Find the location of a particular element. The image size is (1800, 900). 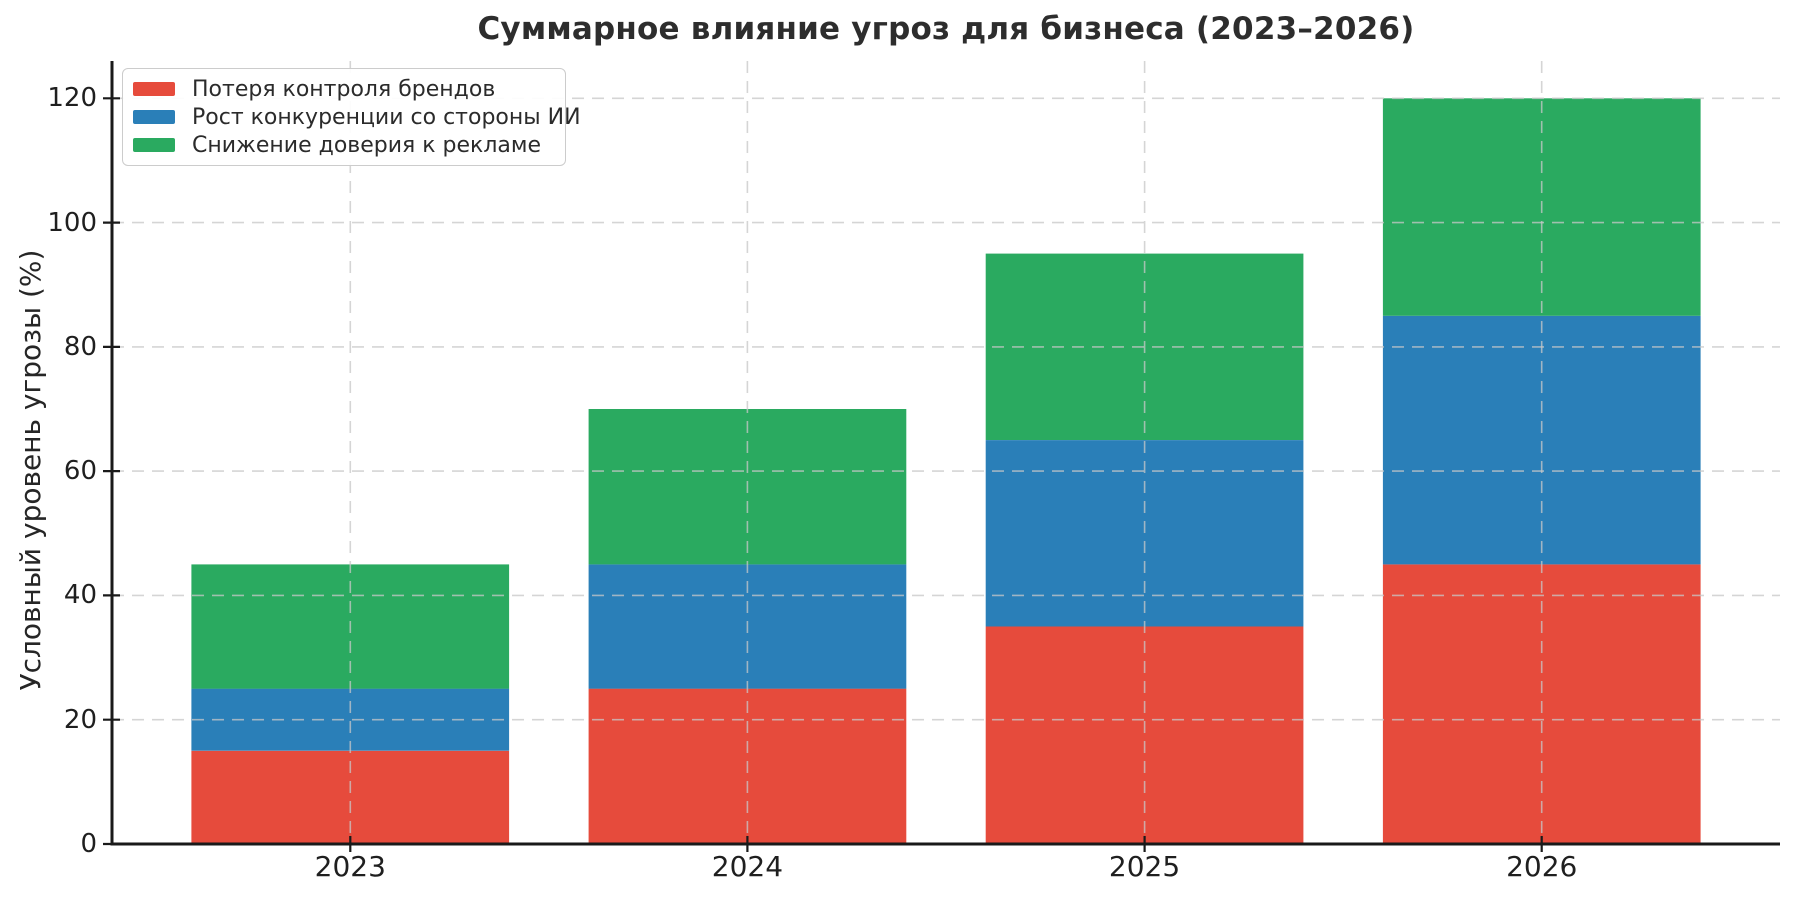

y-tick-label: 20 is located at coordinates (80, 719).